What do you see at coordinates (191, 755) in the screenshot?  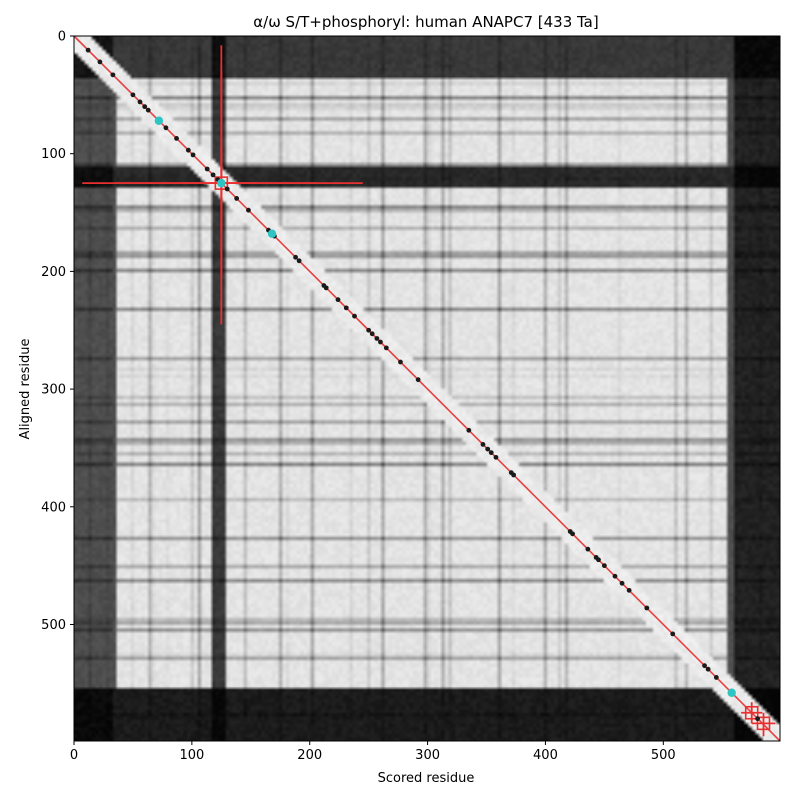 I see `x-tick-label: 100` at bounding box center [191, 755].